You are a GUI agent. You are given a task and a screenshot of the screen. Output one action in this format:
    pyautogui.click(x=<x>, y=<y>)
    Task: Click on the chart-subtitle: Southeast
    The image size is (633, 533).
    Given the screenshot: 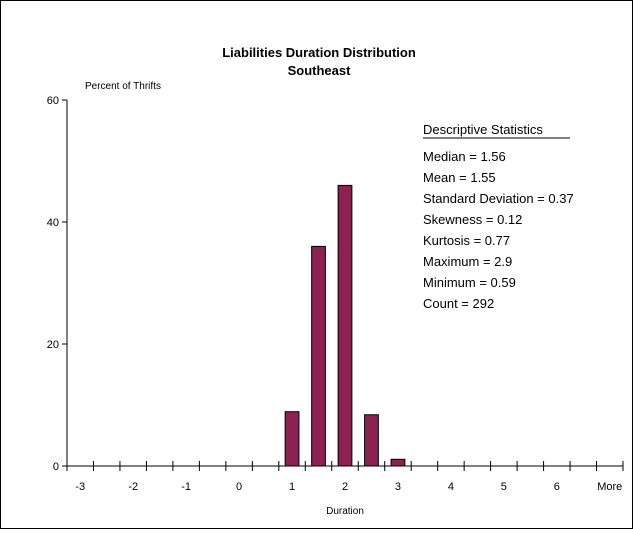 What is the action you would take?
    pyautogui.click(x=320, y=70)
    